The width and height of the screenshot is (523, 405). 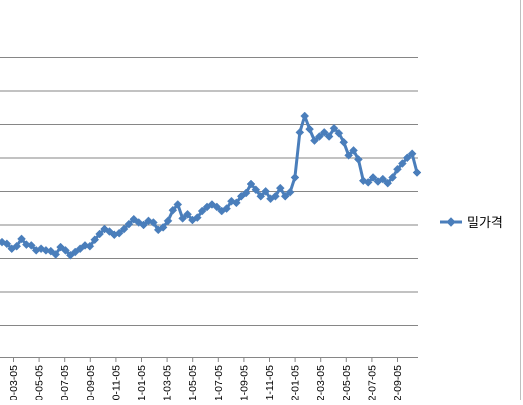 I want to click on legend-marker-diamond-icon, so click(x=451, y=222).